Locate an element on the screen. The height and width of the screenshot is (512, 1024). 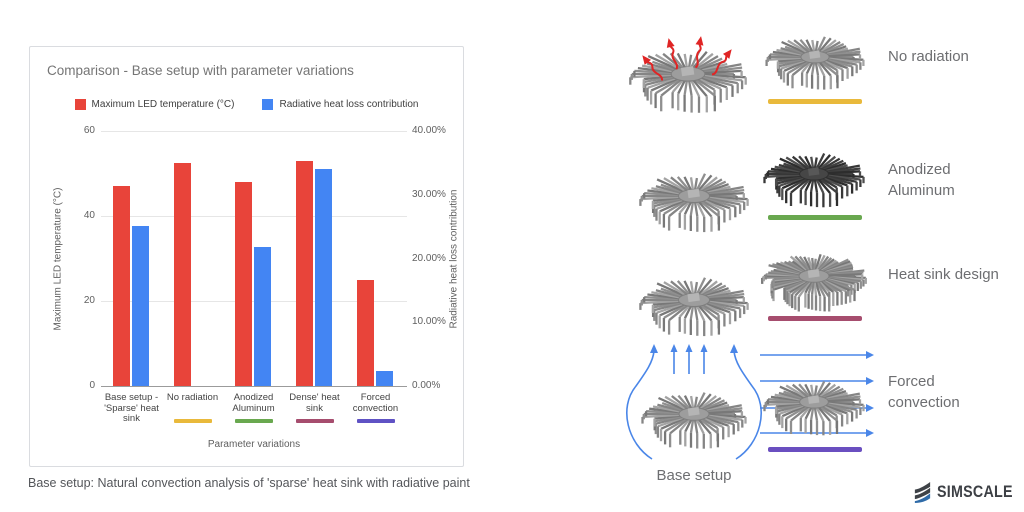
legend-item: Radiative heat loss contribution is located at coordinates (340, 104).